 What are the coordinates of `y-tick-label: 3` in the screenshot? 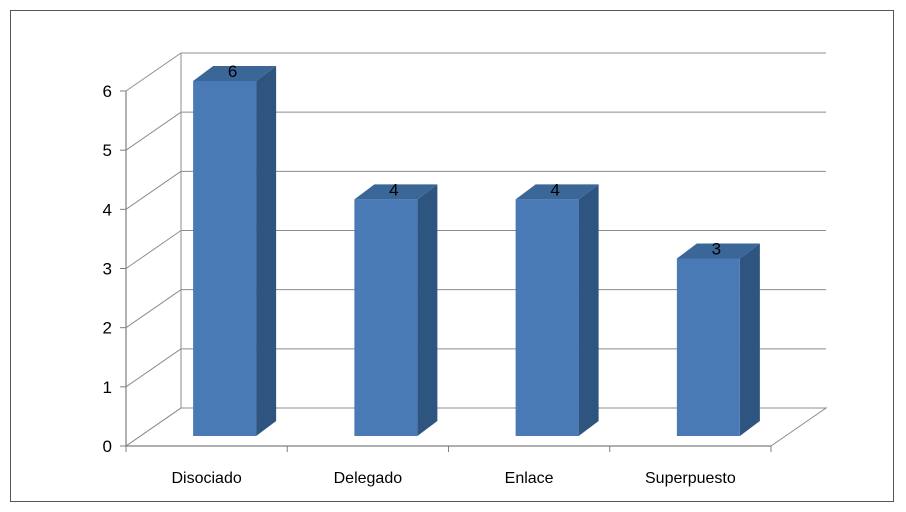 It's located at (107, 269).